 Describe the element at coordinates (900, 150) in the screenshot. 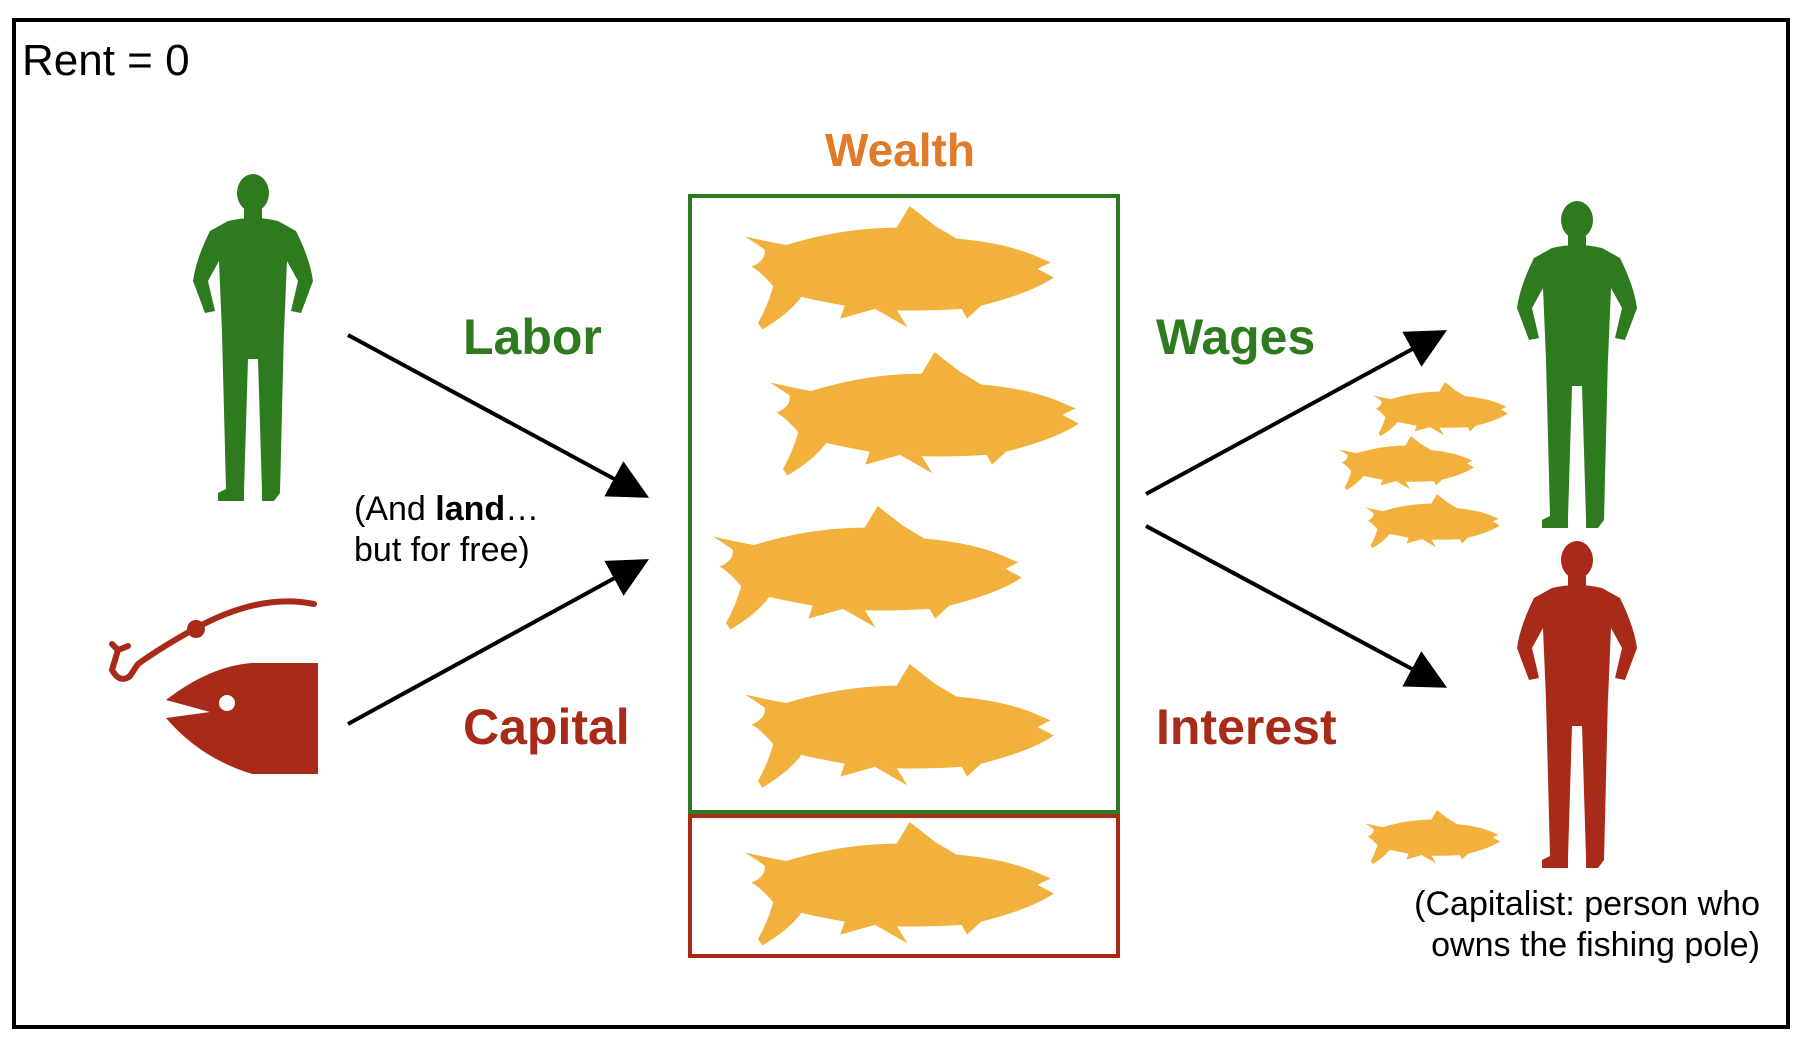

I see `wealth-label: Wealth` at that location.